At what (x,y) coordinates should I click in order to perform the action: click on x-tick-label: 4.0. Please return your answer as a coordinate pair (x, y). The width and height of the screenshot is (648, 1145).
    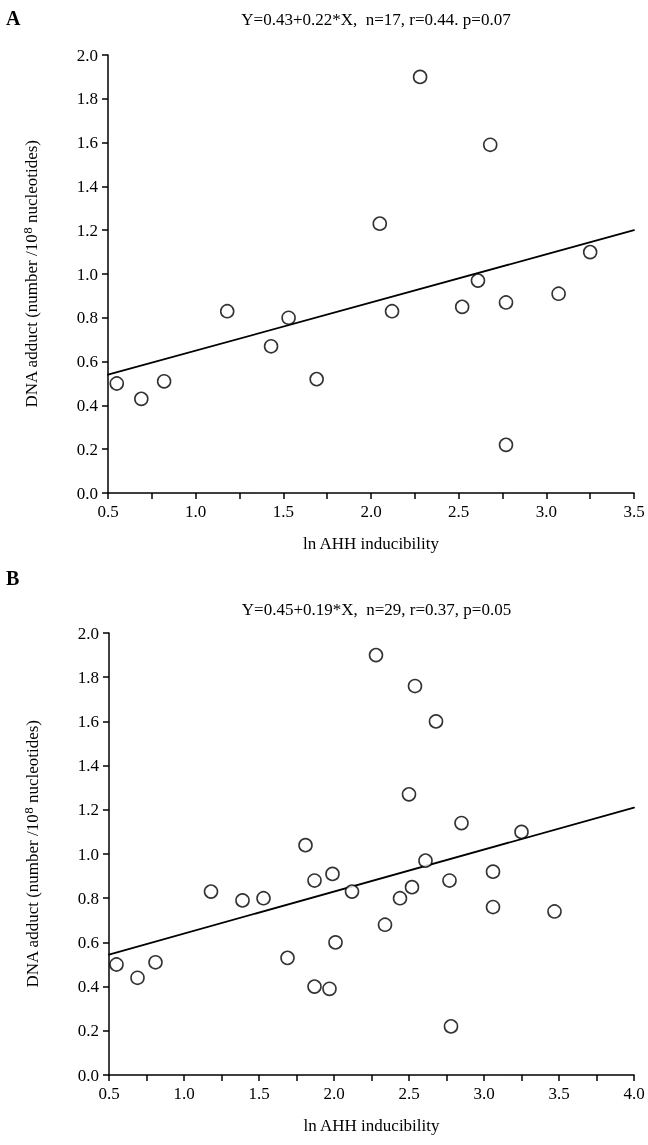
    Looking at the image, I should click on (634, 1093).